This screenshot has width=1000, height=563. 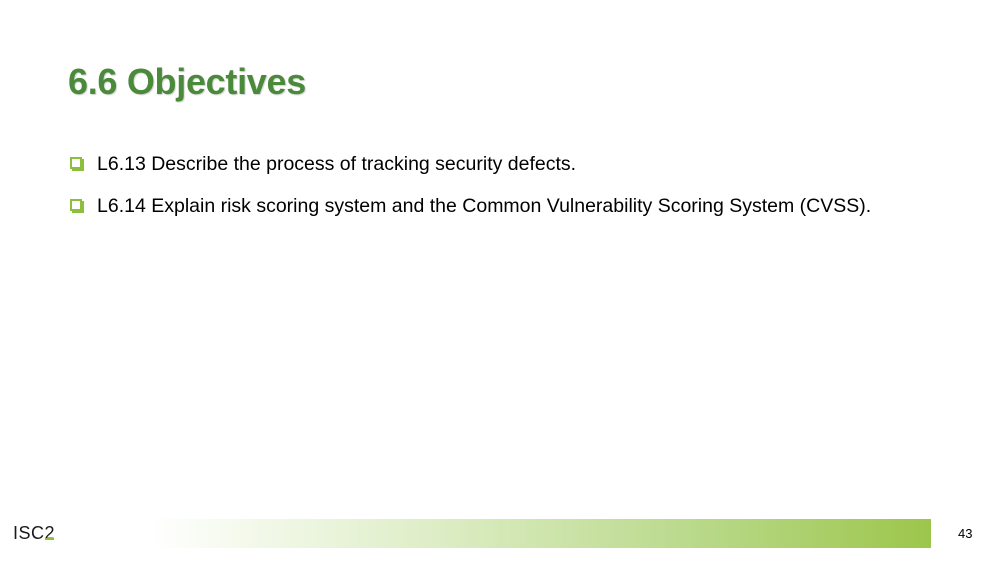 I want to click on footer-gradient-bar, so click(x=540, y=533).